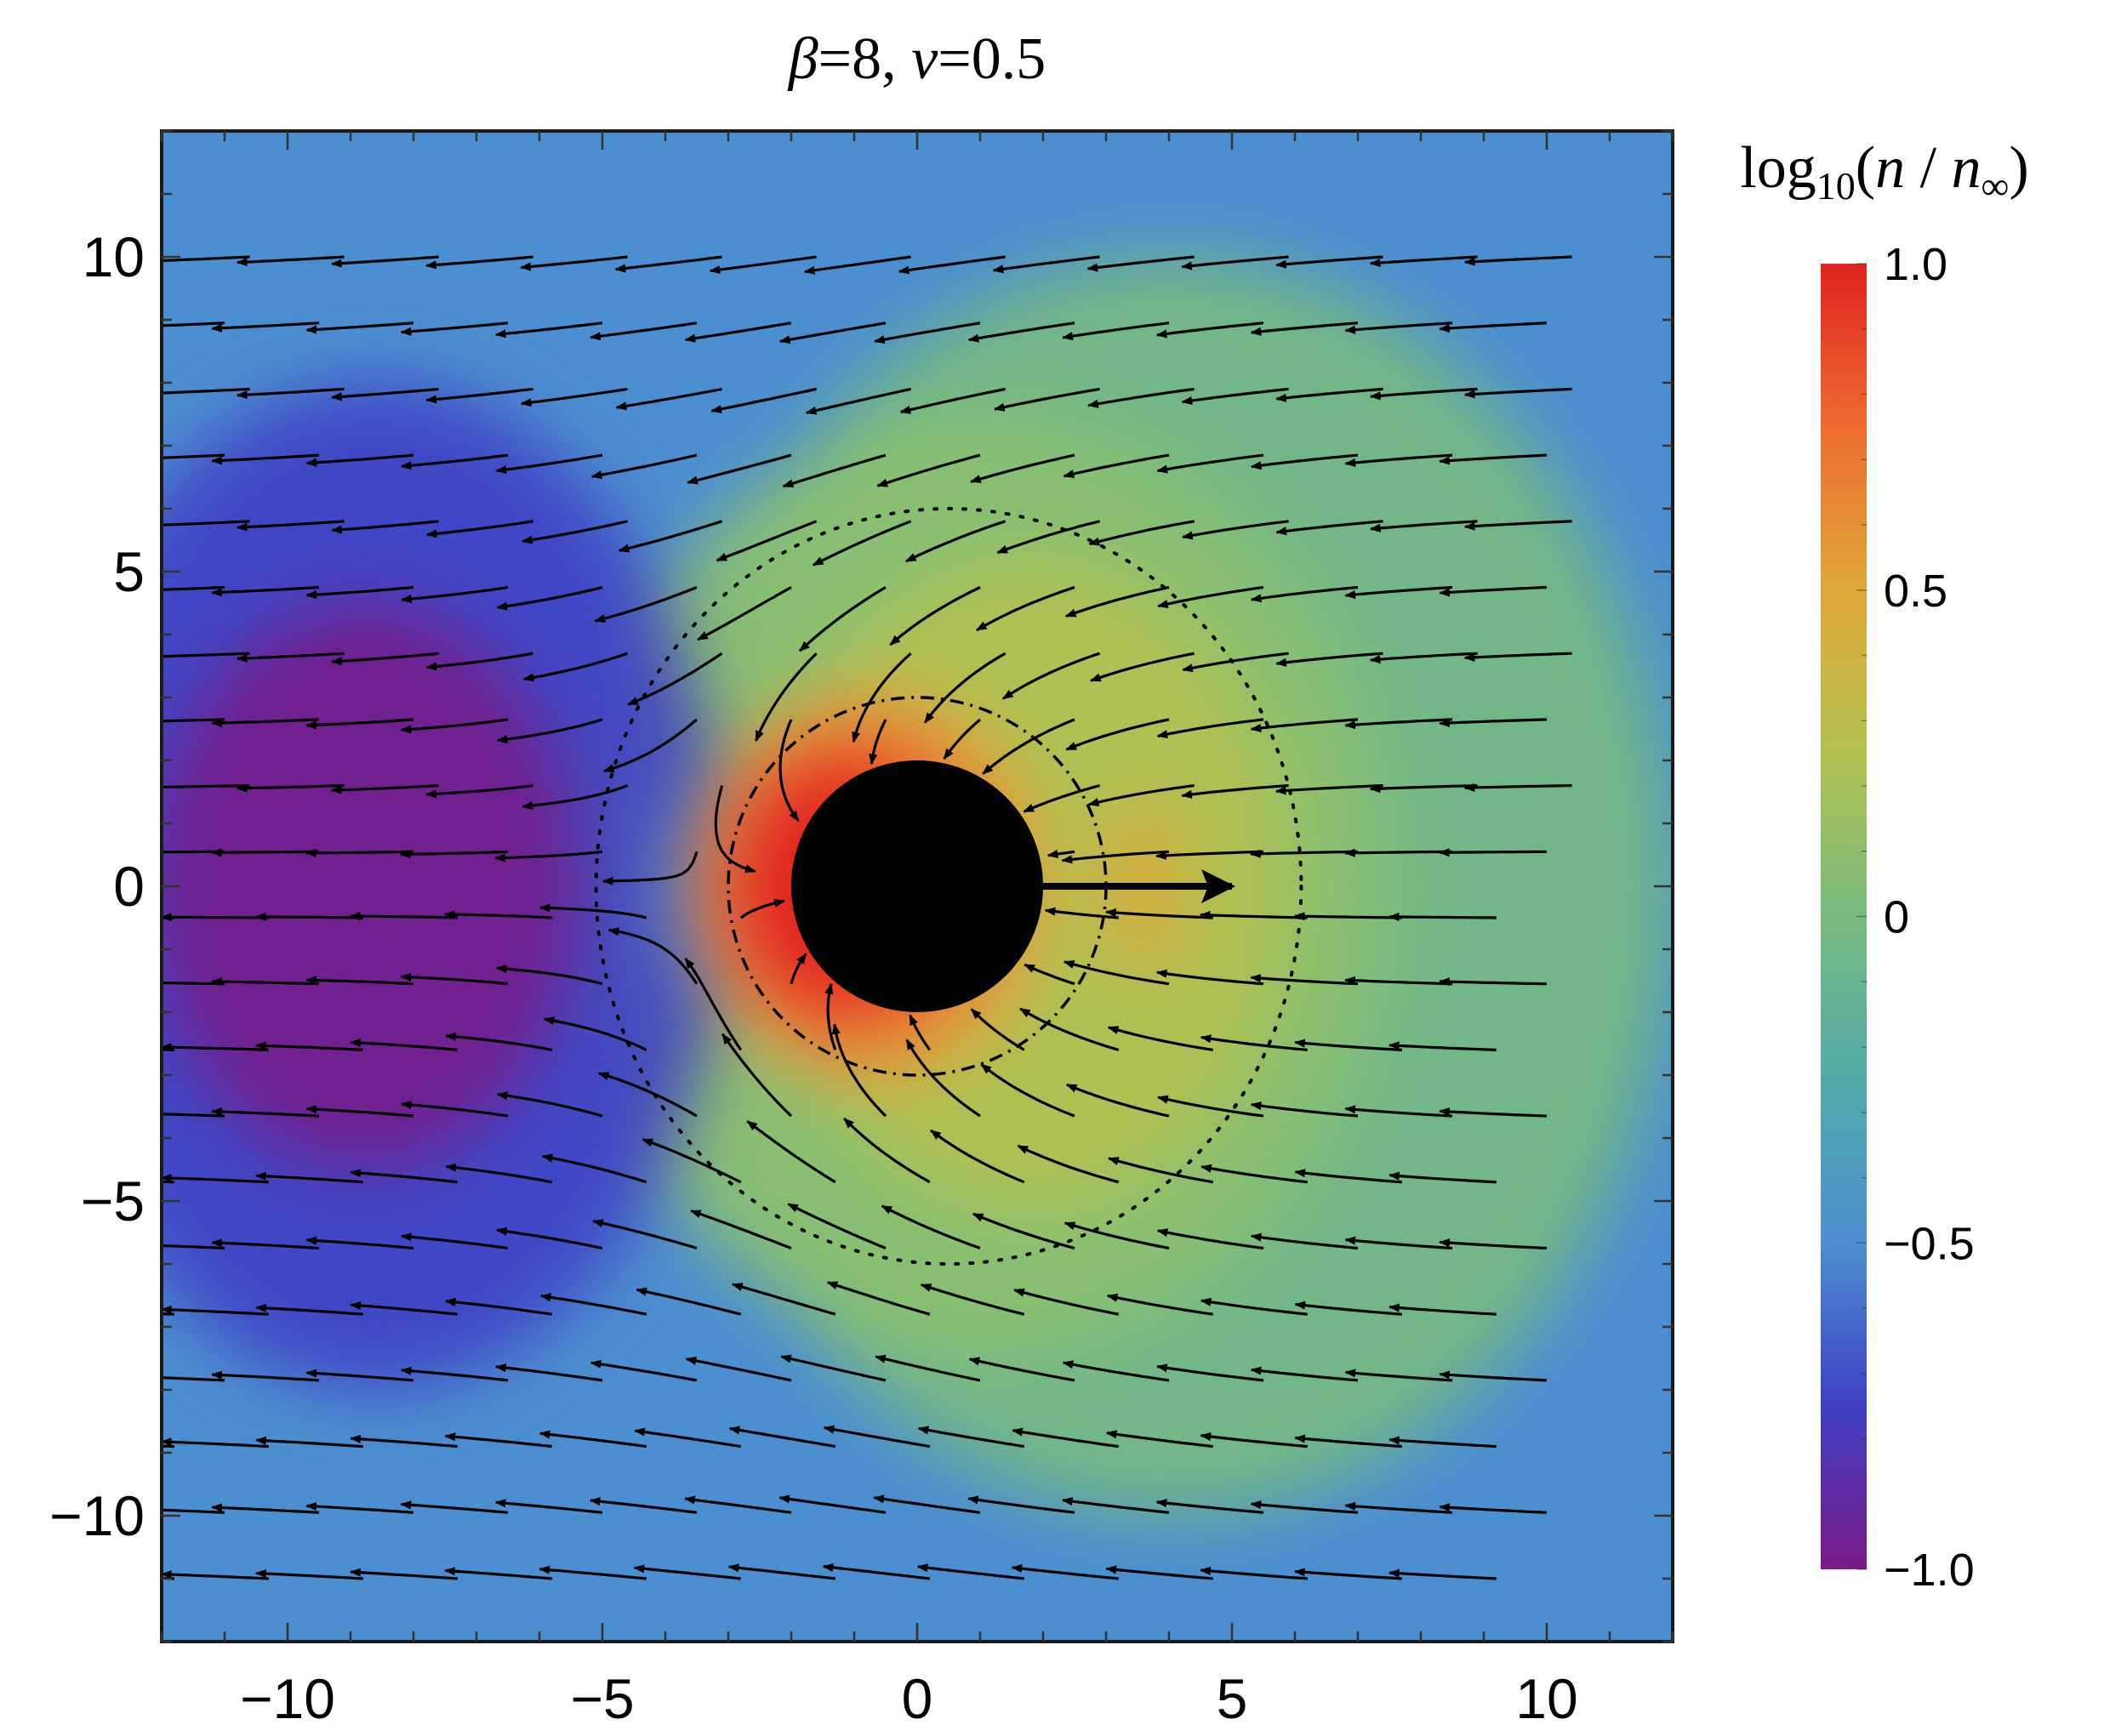 Image resolution: width=2127 pixels, height=1736 pixels. I want to click on colorbar-title-log: log, so click(1778, 168).